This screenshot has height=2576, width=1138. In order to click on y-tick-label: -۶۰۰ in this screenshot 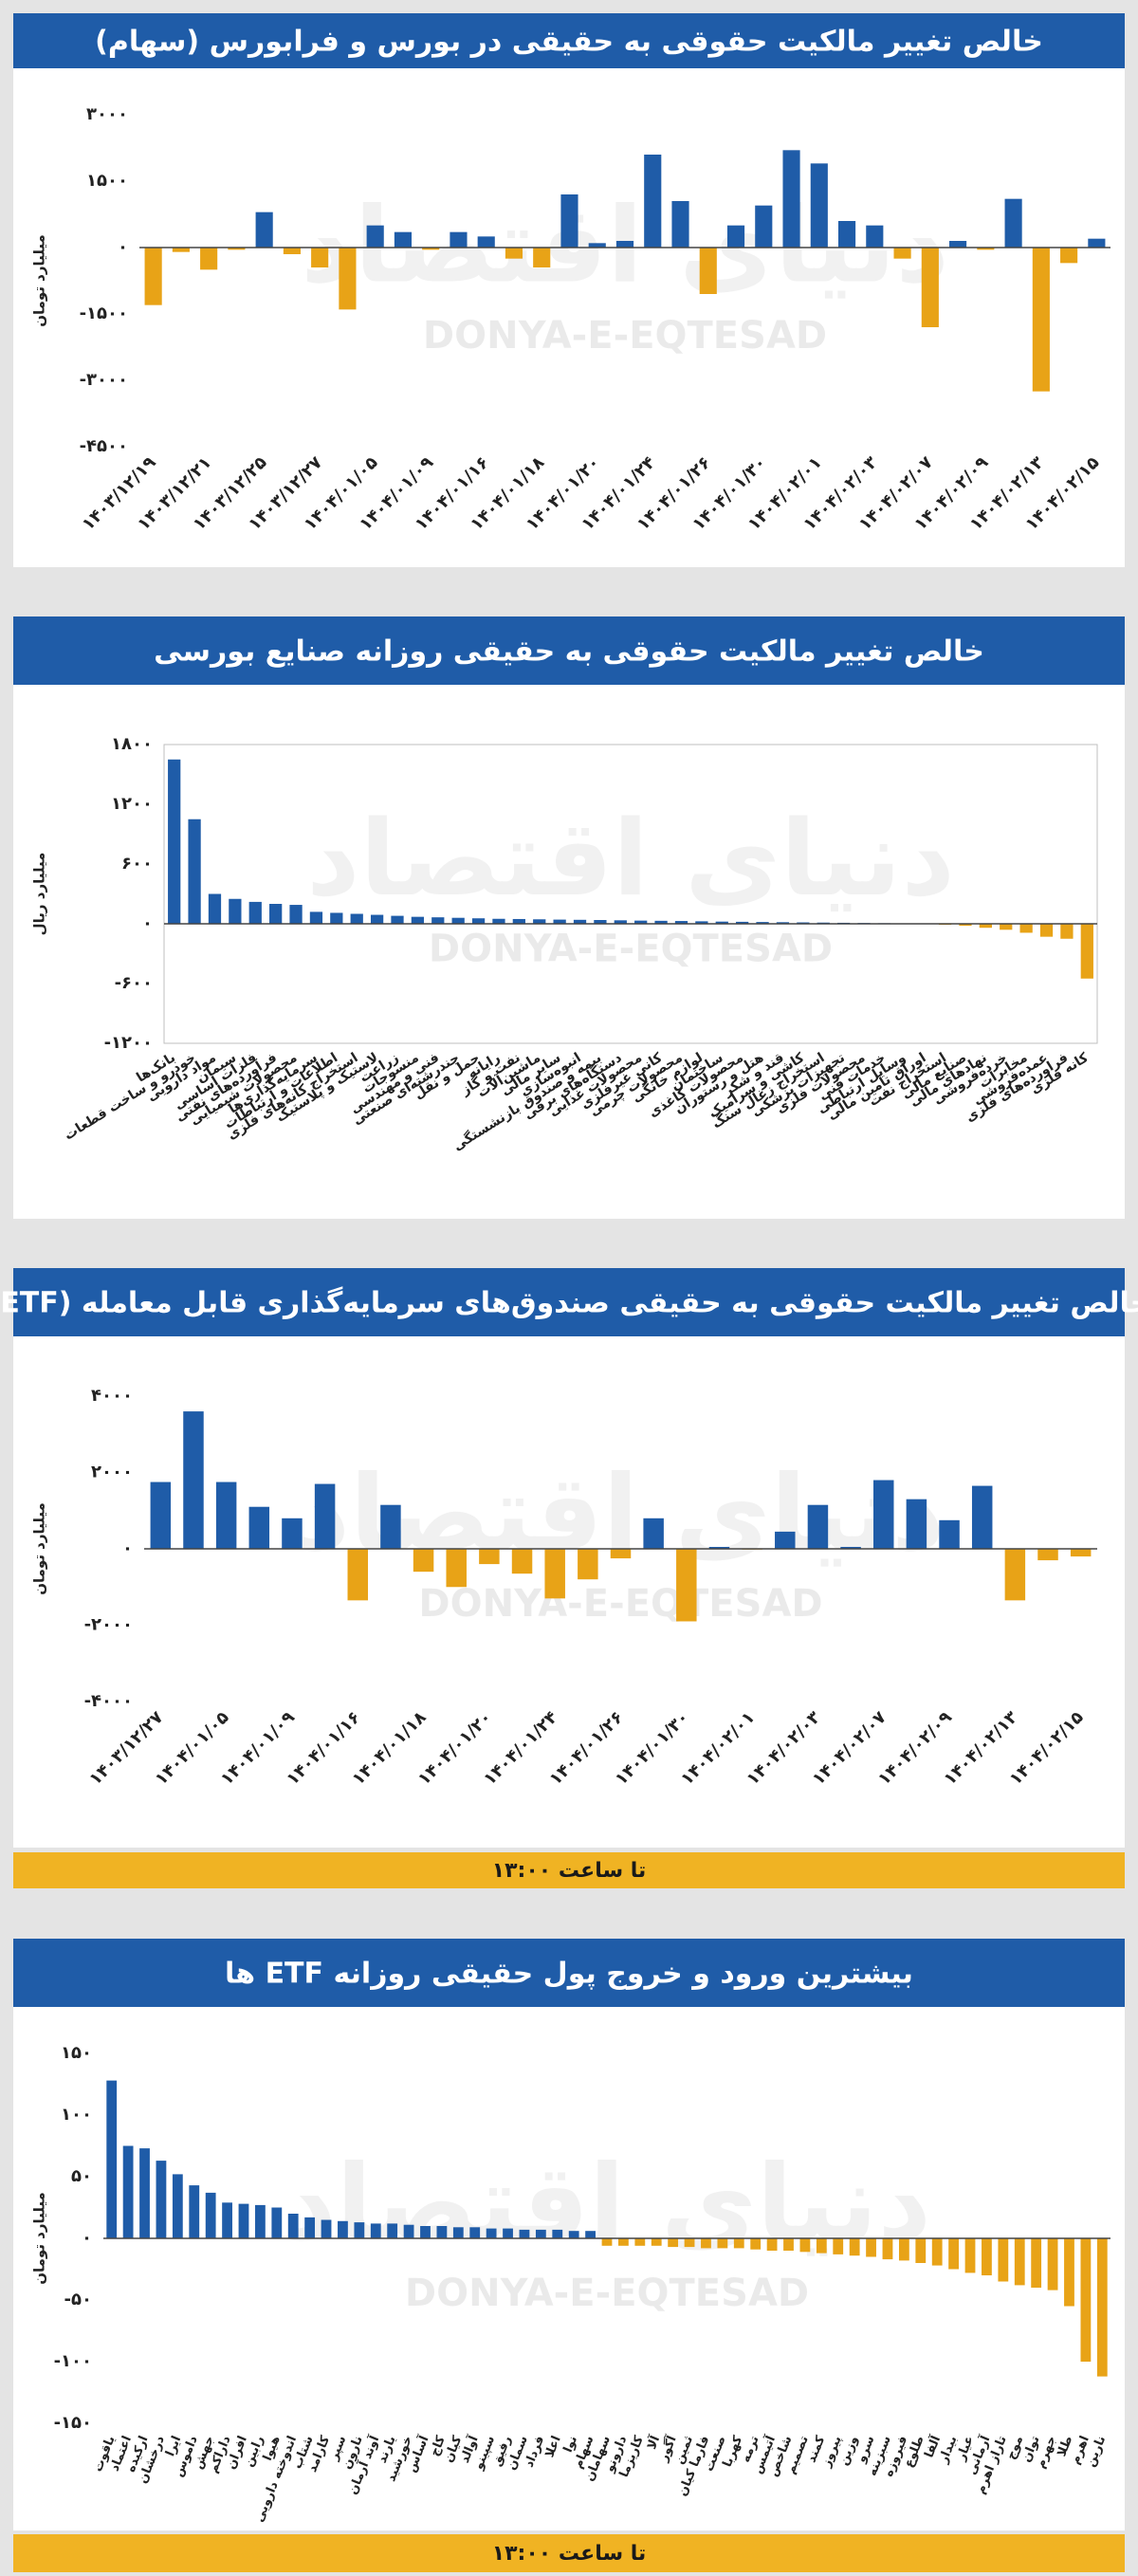, I will do `click(134, 983)`.